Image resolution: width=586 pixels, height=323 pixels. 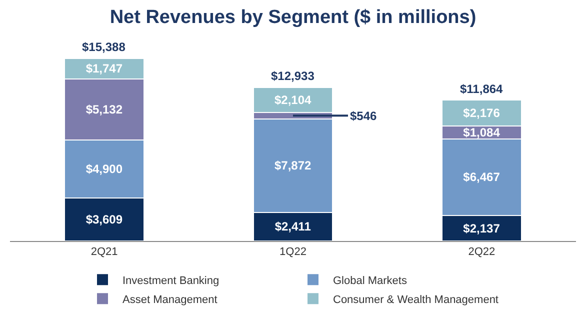 What do you see at coordinates (370, 280) in the screenshot?
I see `legend-label: Global Markets` at bounding box center [370, 280].